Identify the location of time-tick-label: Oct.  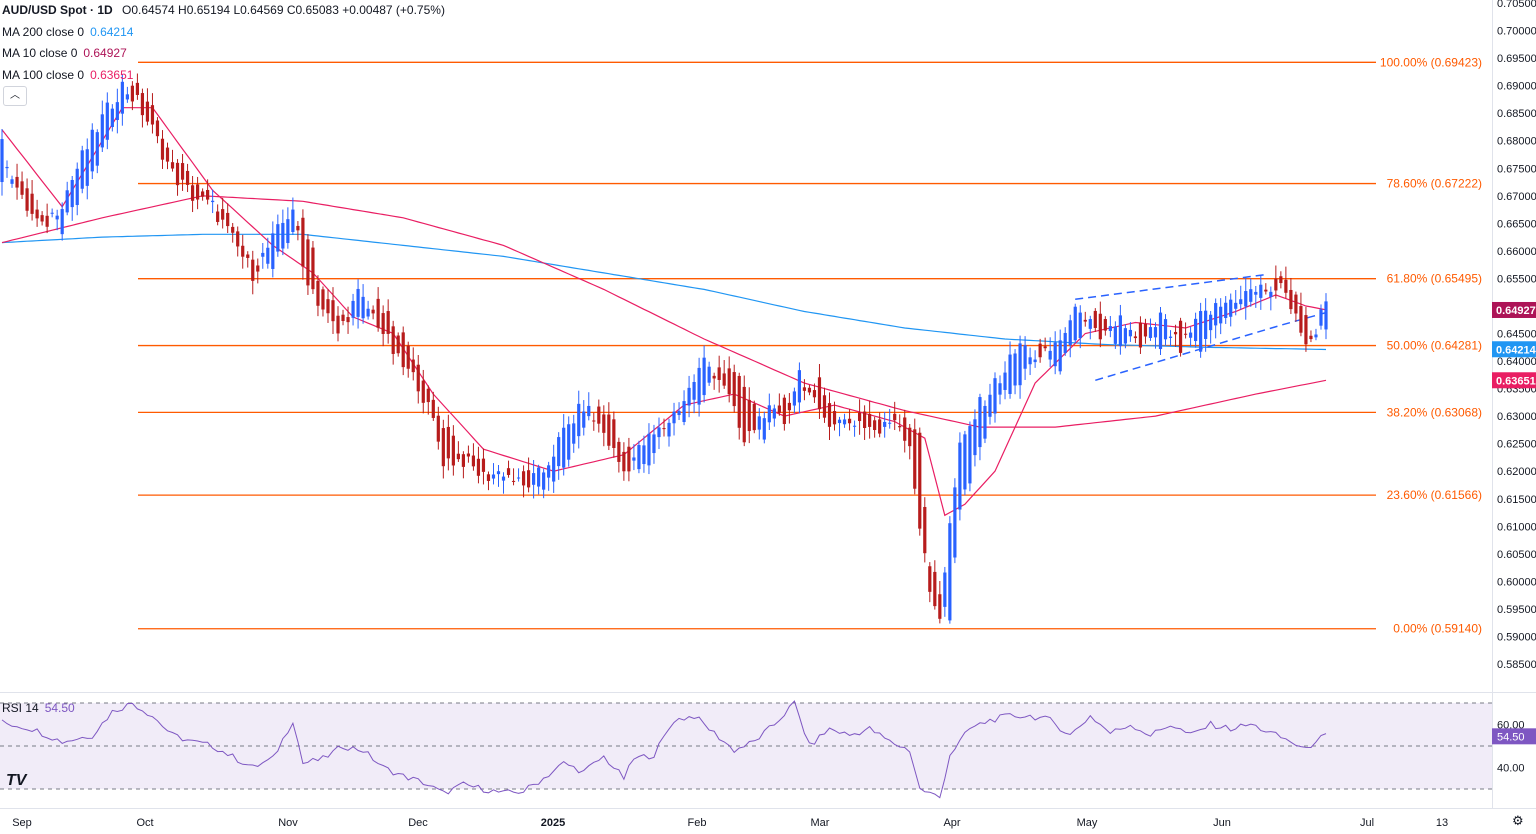
(144, 823).